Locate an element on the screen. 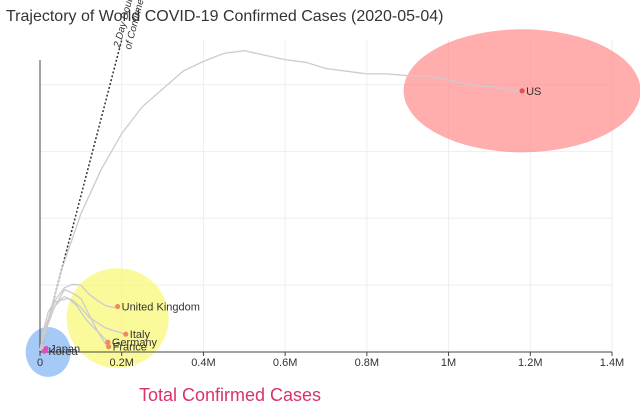 The height and width of the screenshot is (411, 640). x-tick-label: 0.8M is located at coordinates (367, 363).